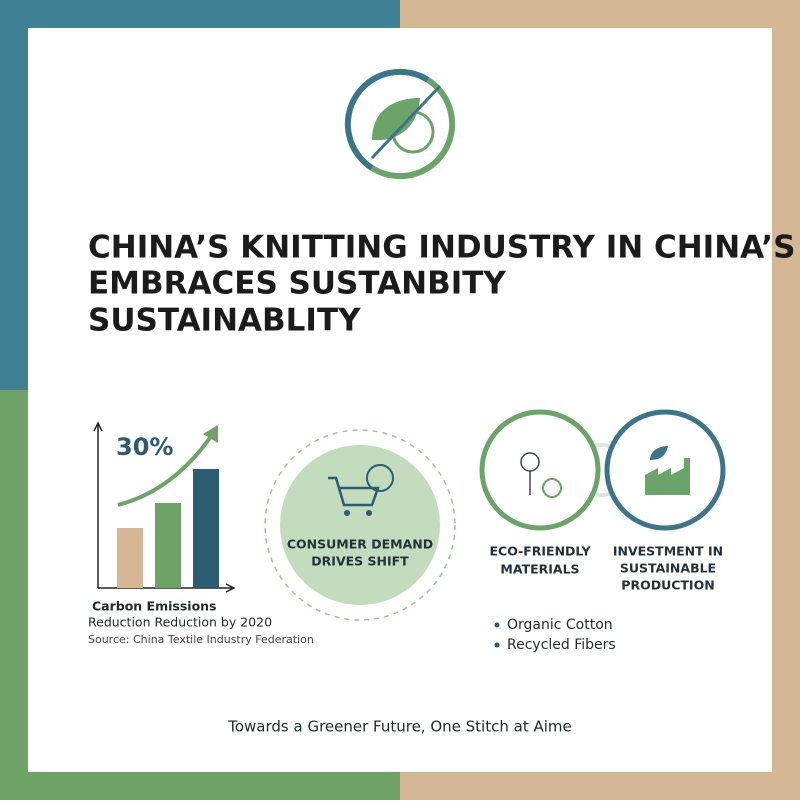 The image size is (800, 804). I want to click on investment-label: PRODUCTION, so click(667, 585).